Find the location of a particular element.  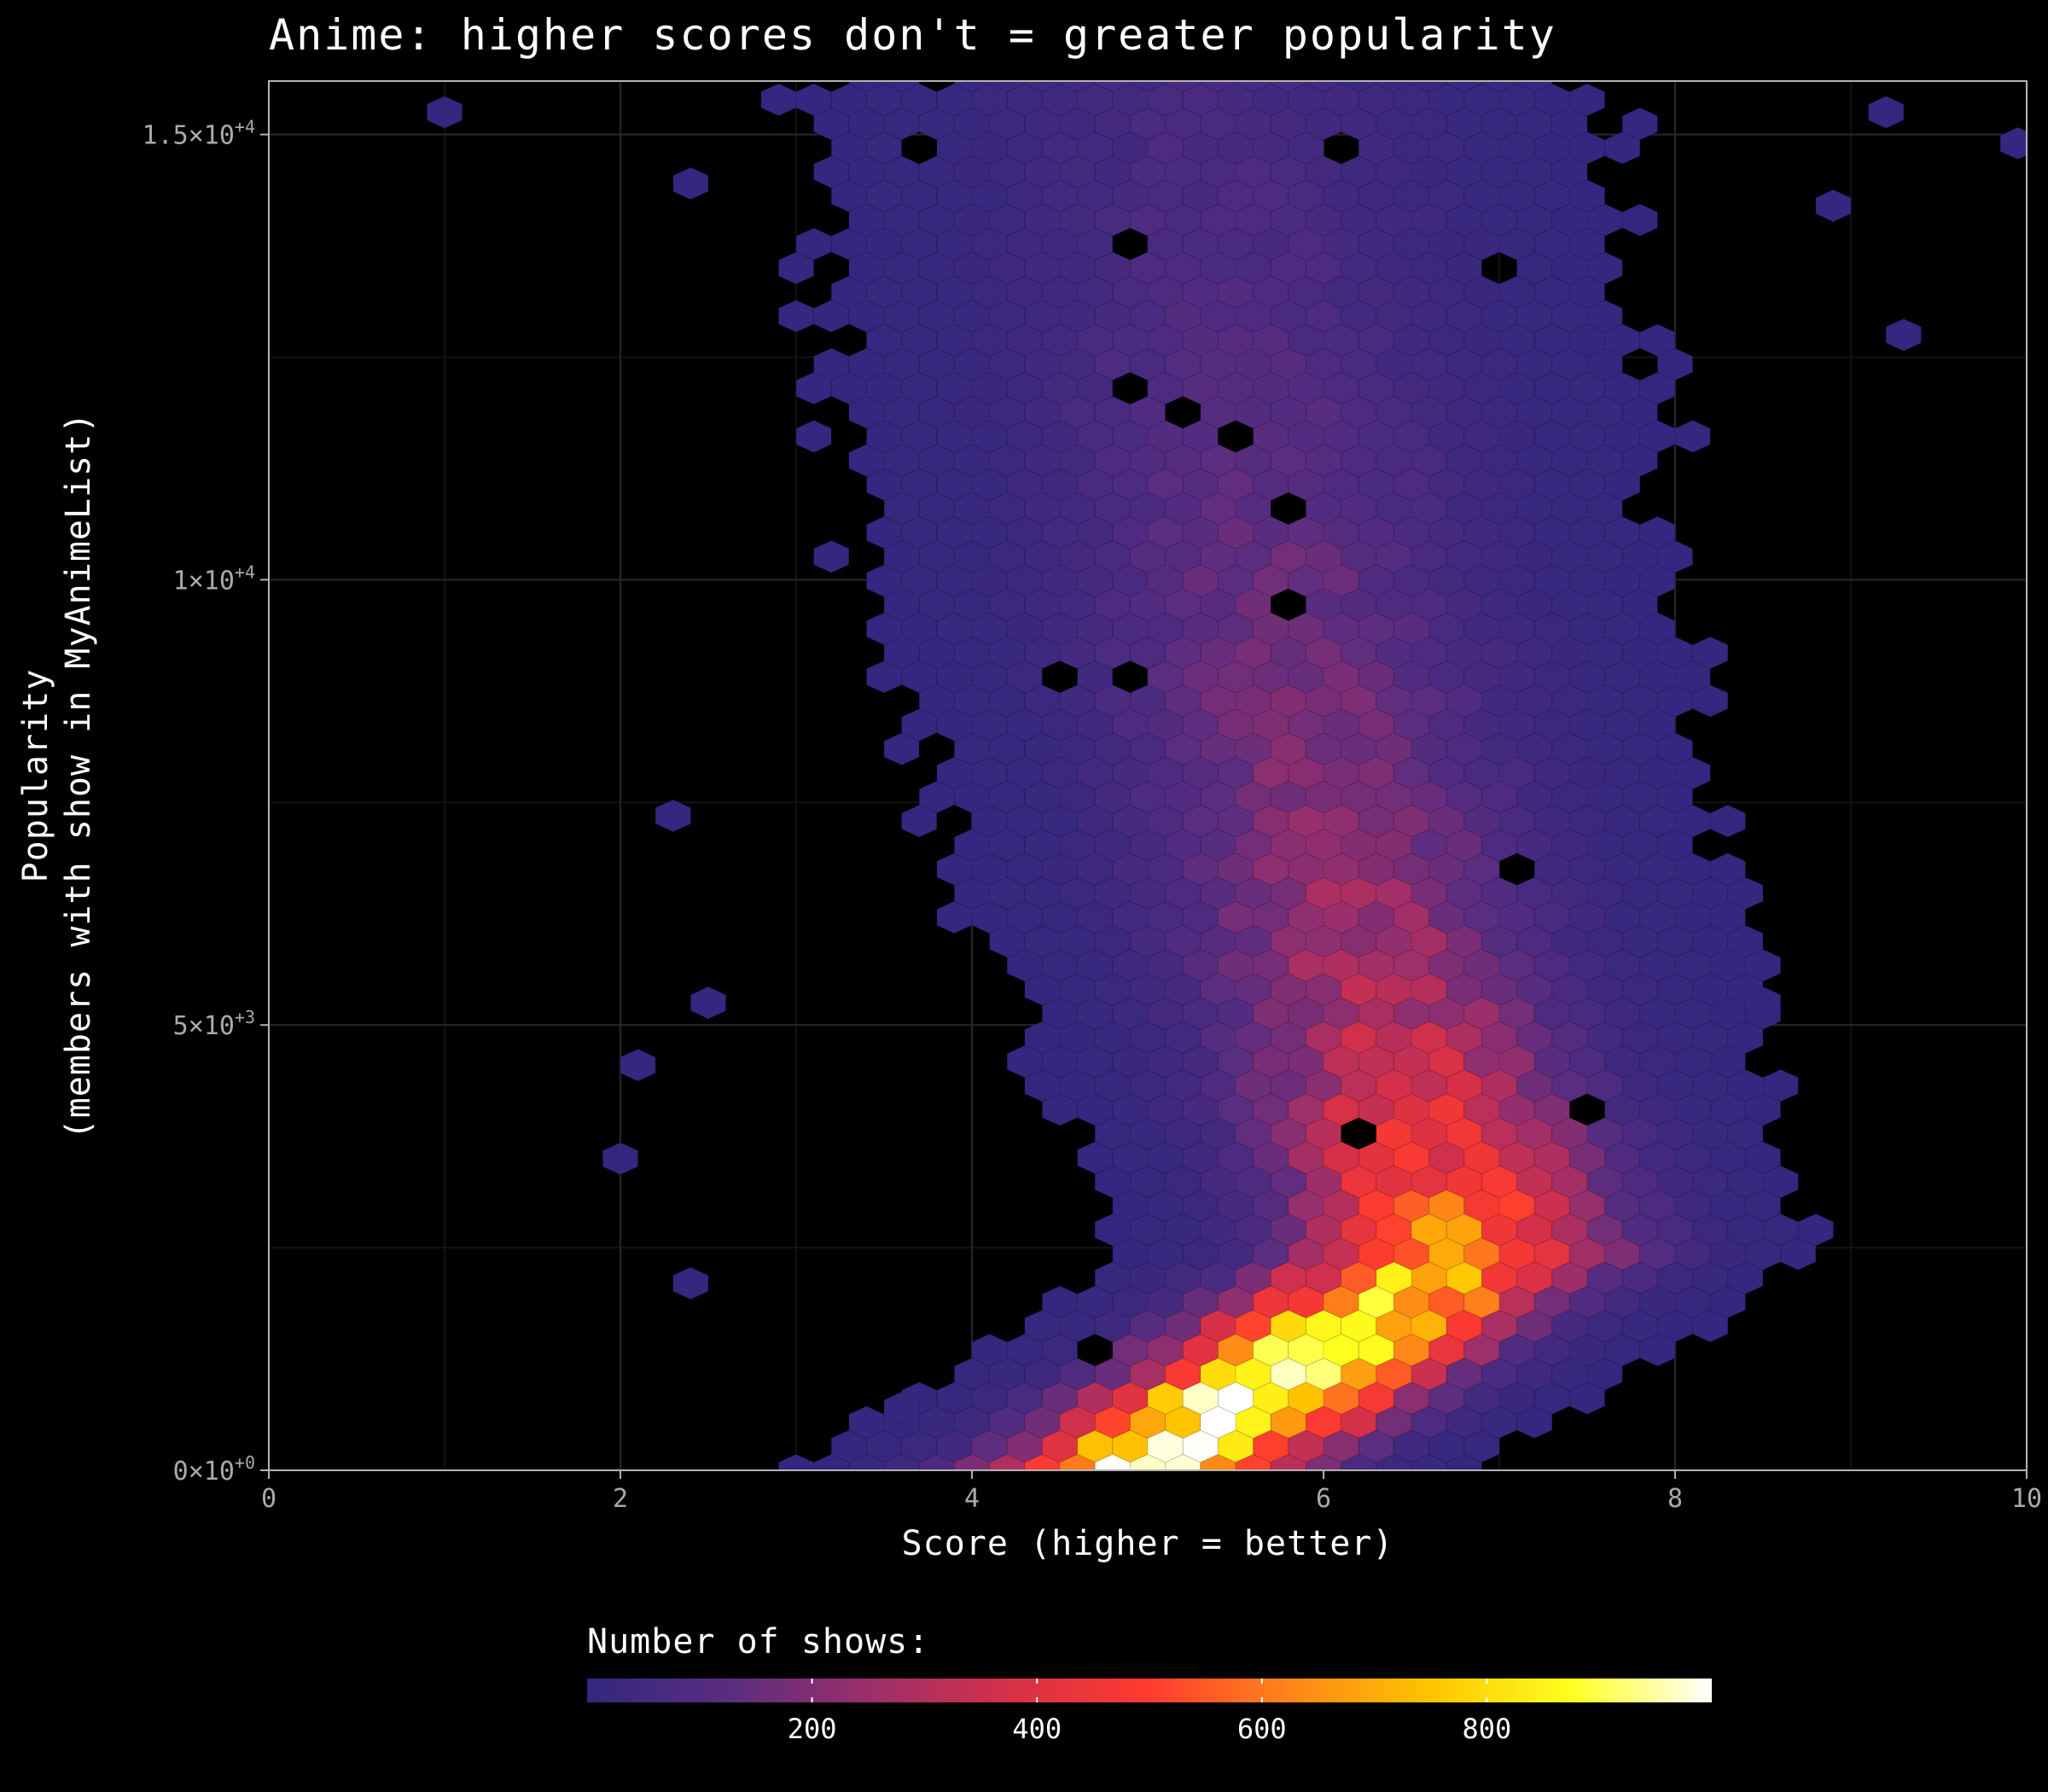

x-tick-label: 0 is located at coordinates (268, 1499).